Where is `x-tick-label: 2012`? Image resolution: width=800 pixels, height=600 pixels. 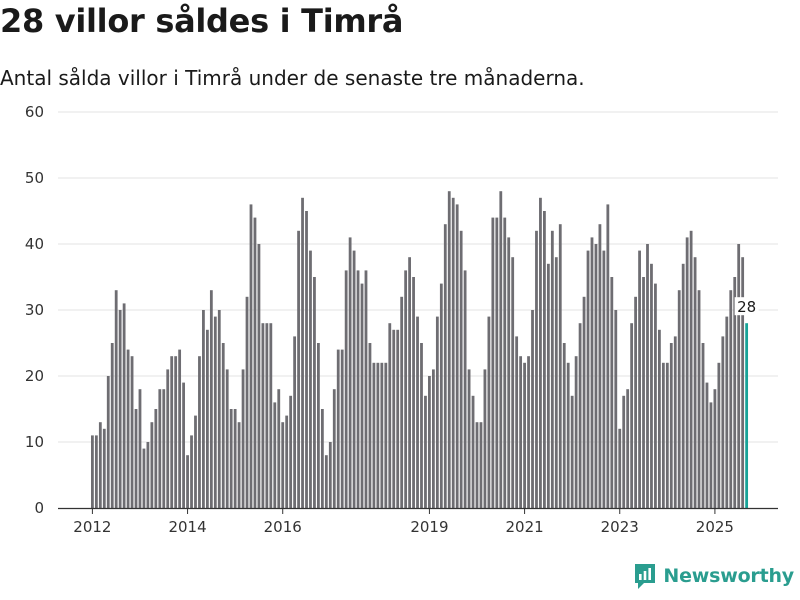
x-tick-label: 2012 is located at coordinates (92, 527).